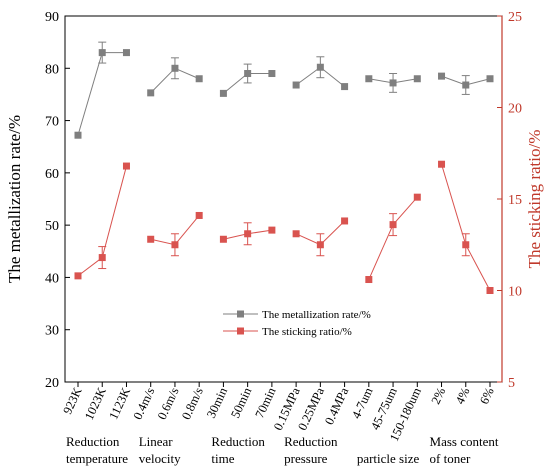 Image resolution: width=550 pixels, height=474 pixels. What do you see at coordinates (143, 403) in the screenshot?
I see `x-tick-label: 0.4m/s` at bounding box center [143, 403].